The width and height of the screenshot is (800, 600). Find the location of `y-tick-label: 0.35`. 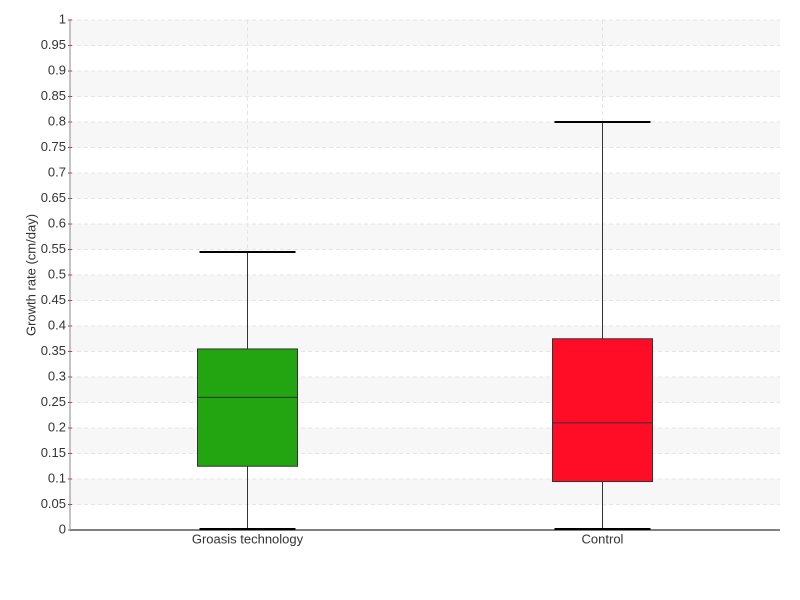

y-tick-label: 0.35 is located at coordinates (53, 350).